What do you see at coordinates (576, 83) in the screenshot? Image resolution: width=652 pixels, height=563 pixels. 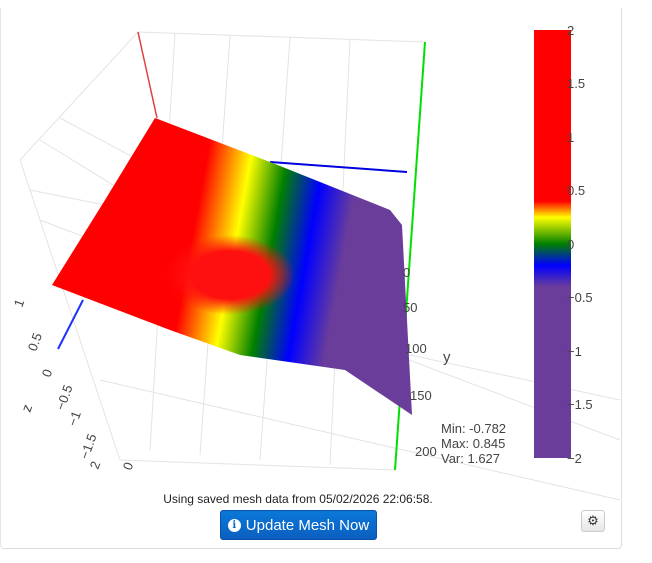 I see `svg-text: 1.5` at bounding box center [576, 83].